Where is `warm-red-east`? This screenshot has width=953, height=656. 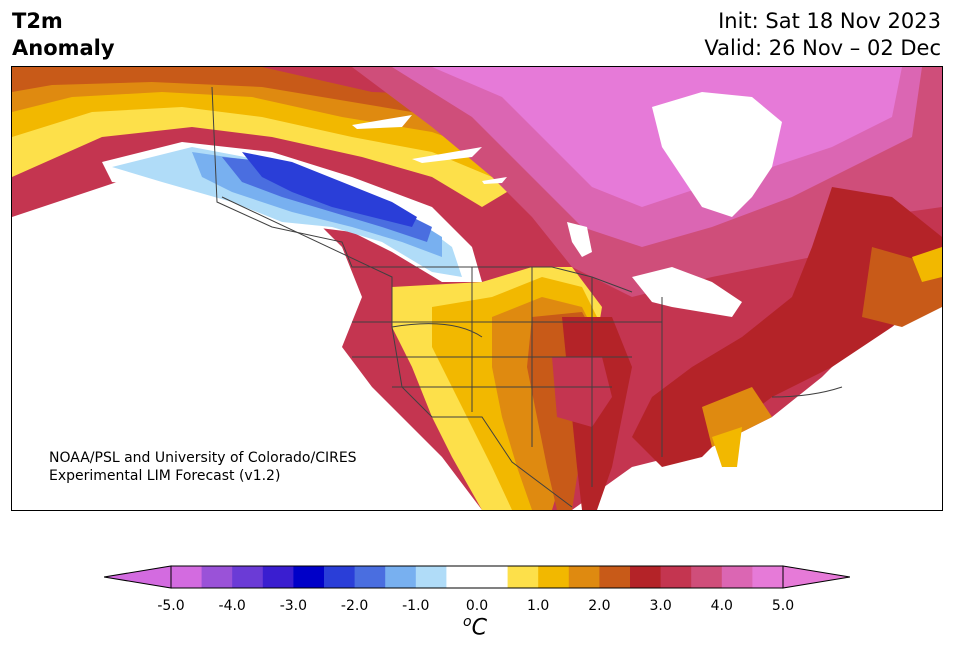 warm-red-east is located at coordinates (787, 327).